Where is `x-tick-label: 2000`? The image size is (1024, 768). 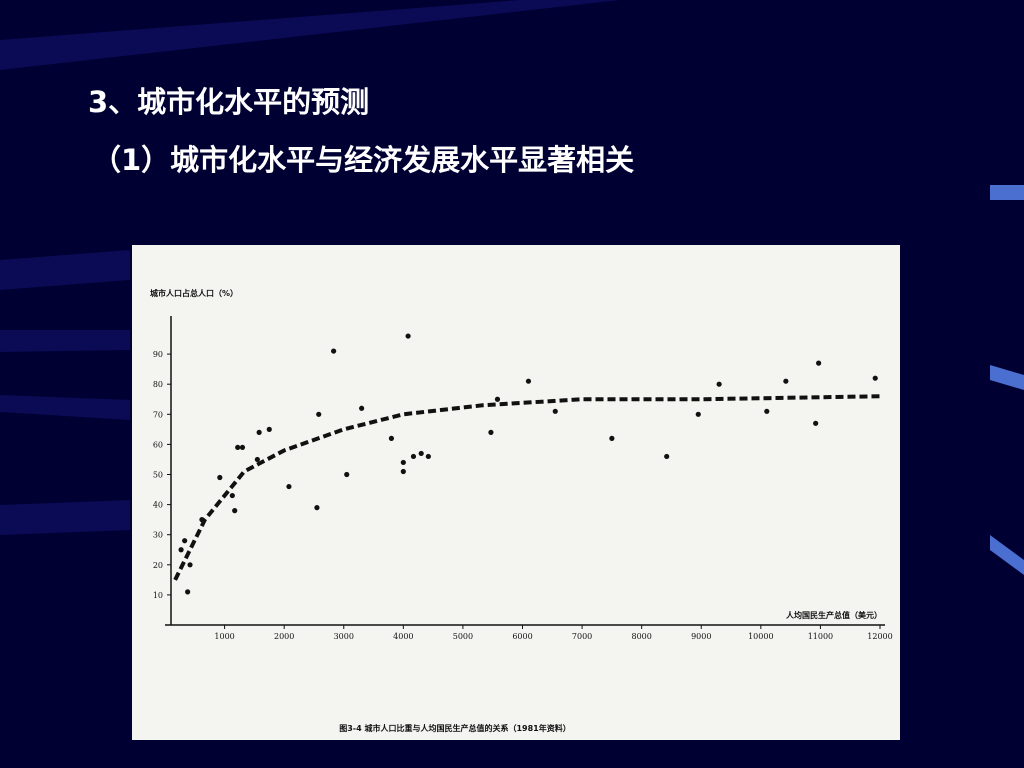
x-tick-label: 2000 is located at coordinates (284, 636).